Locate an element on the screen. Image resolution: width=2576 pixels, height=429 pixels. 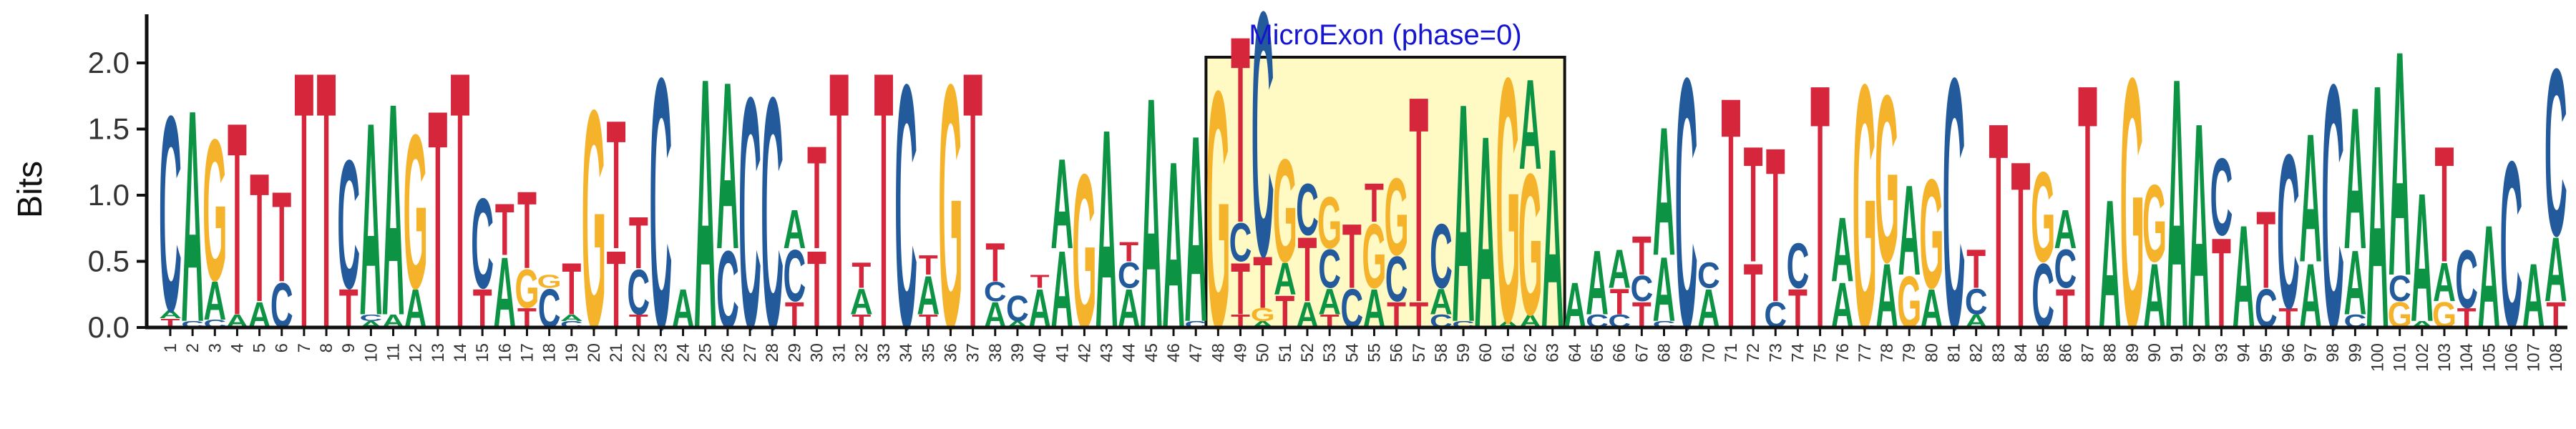
logo-letter-pos44-C-1: C is located at coordinates (1129, 275).